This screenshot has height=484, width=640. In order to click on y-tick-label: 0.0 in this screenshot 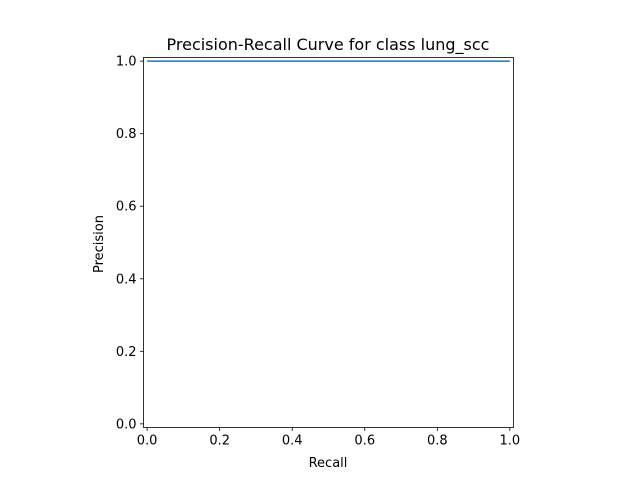, I will do `click(126, 424)`.